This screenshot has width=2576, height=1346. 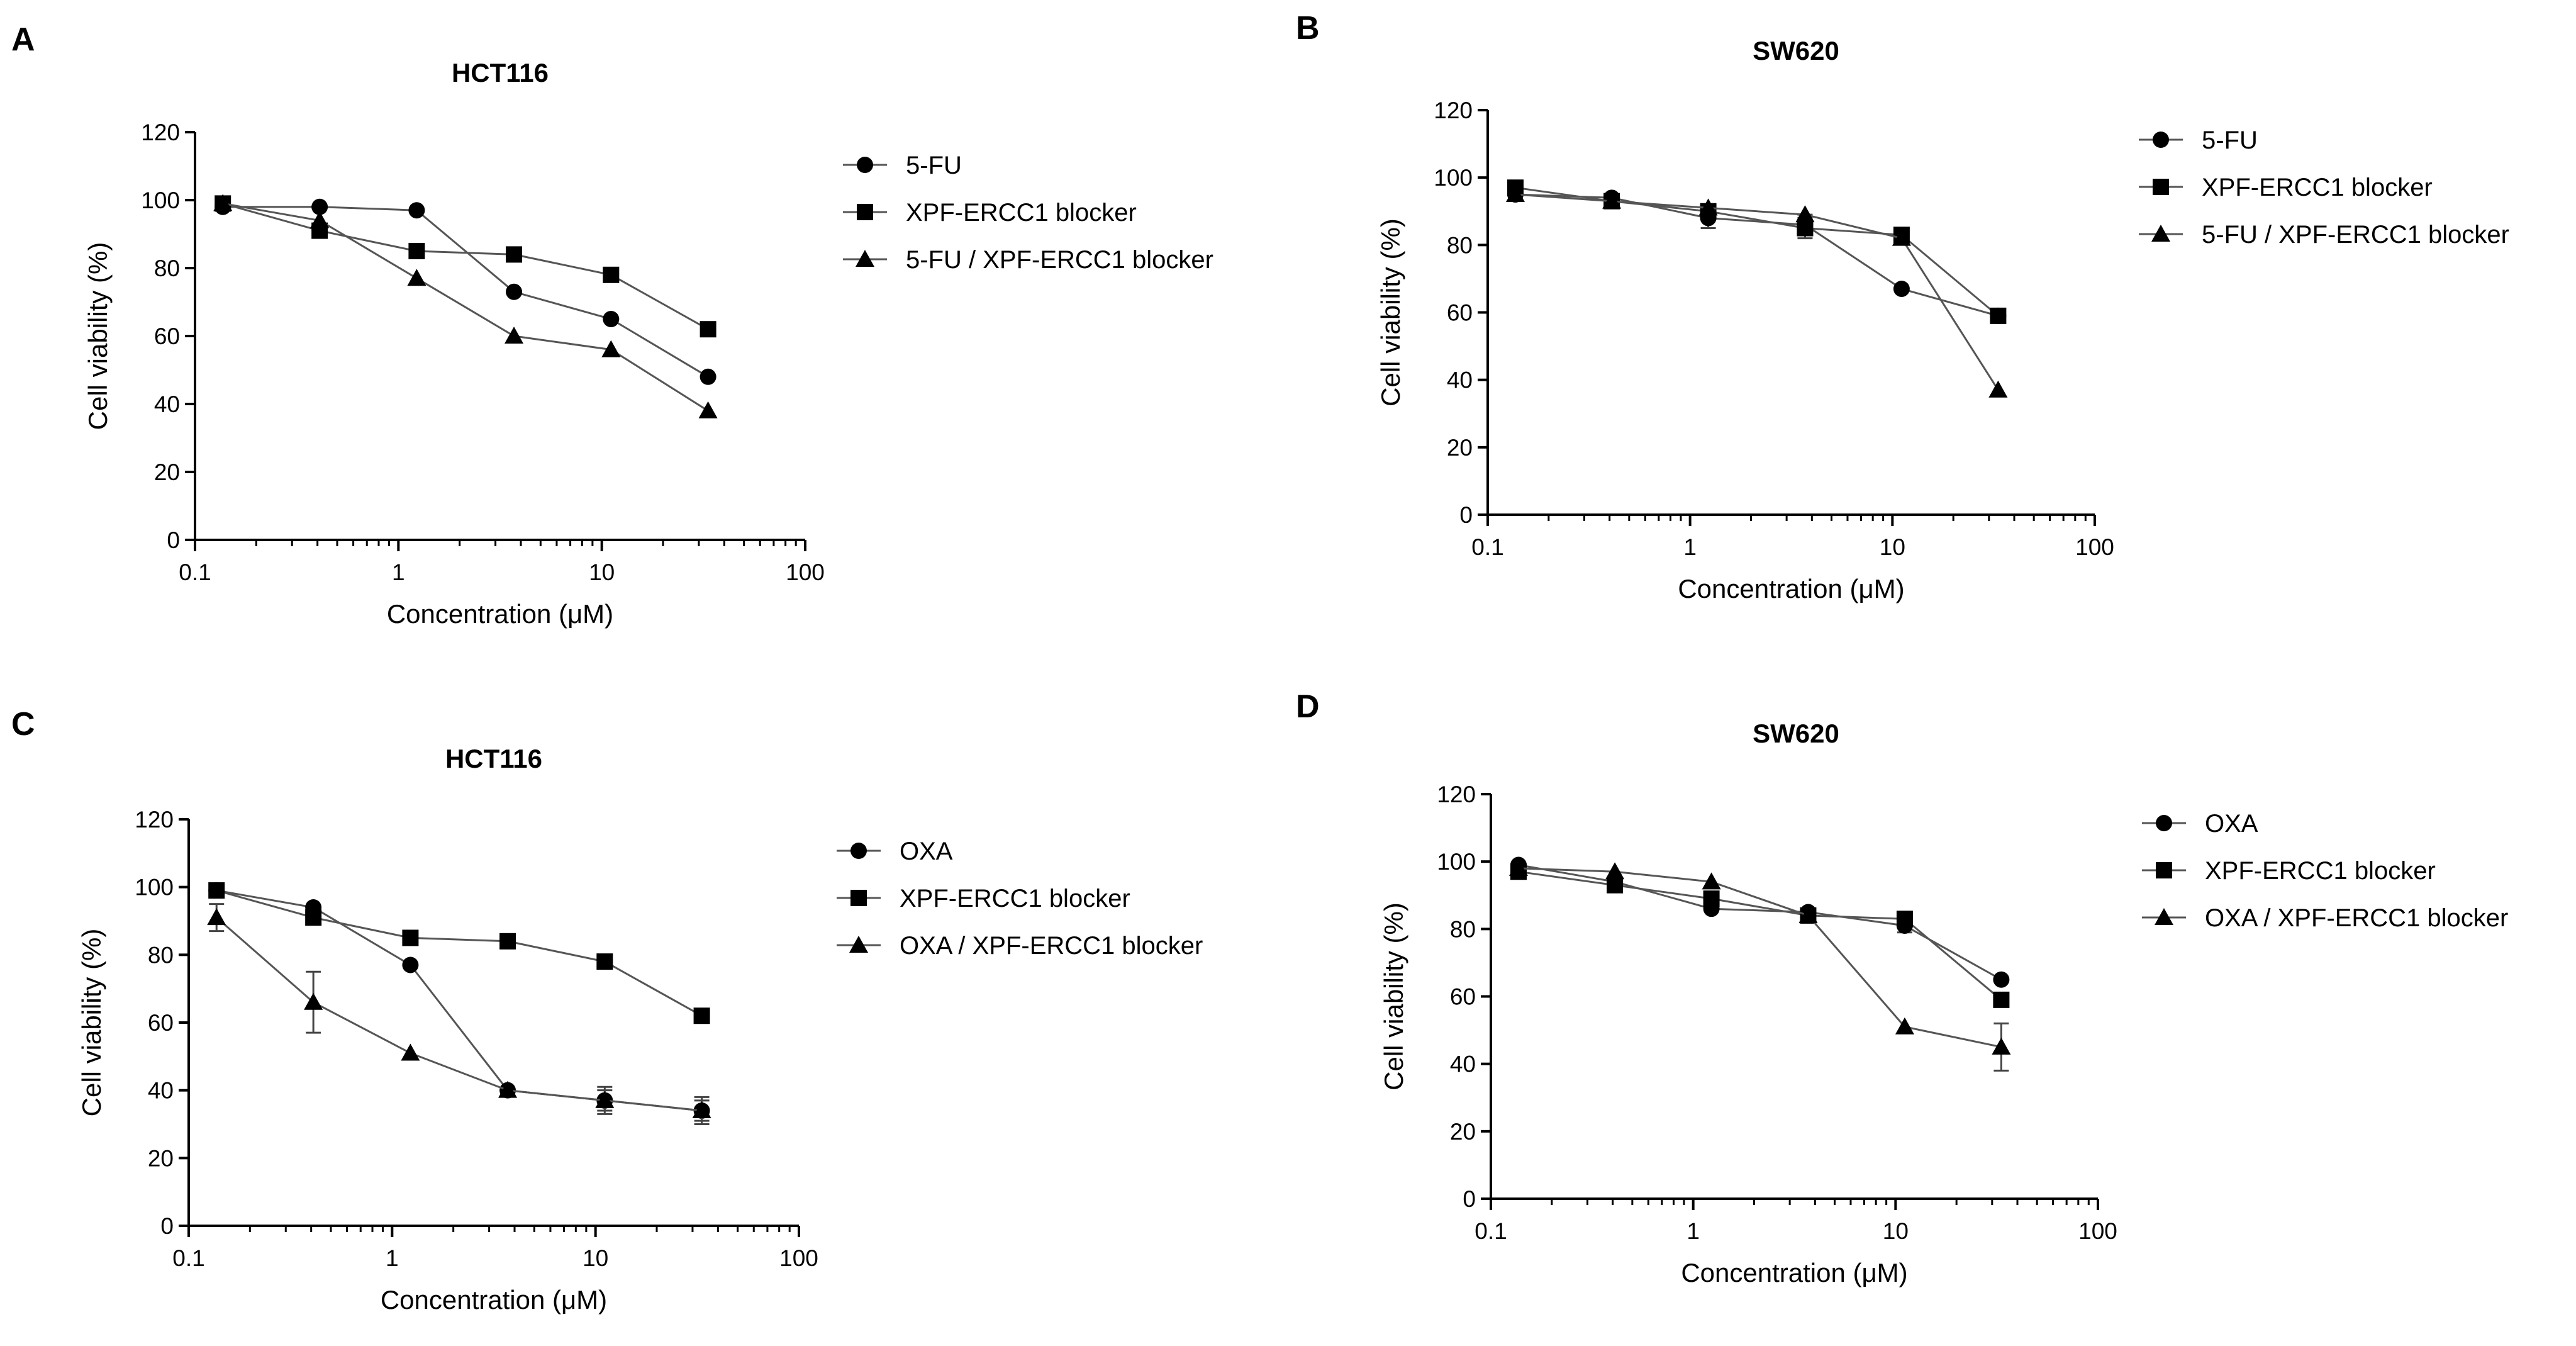 I want to click on legend-entry-3: 5-FU / XPF-ERCC1 blocker, so click(x=1028, y=260).